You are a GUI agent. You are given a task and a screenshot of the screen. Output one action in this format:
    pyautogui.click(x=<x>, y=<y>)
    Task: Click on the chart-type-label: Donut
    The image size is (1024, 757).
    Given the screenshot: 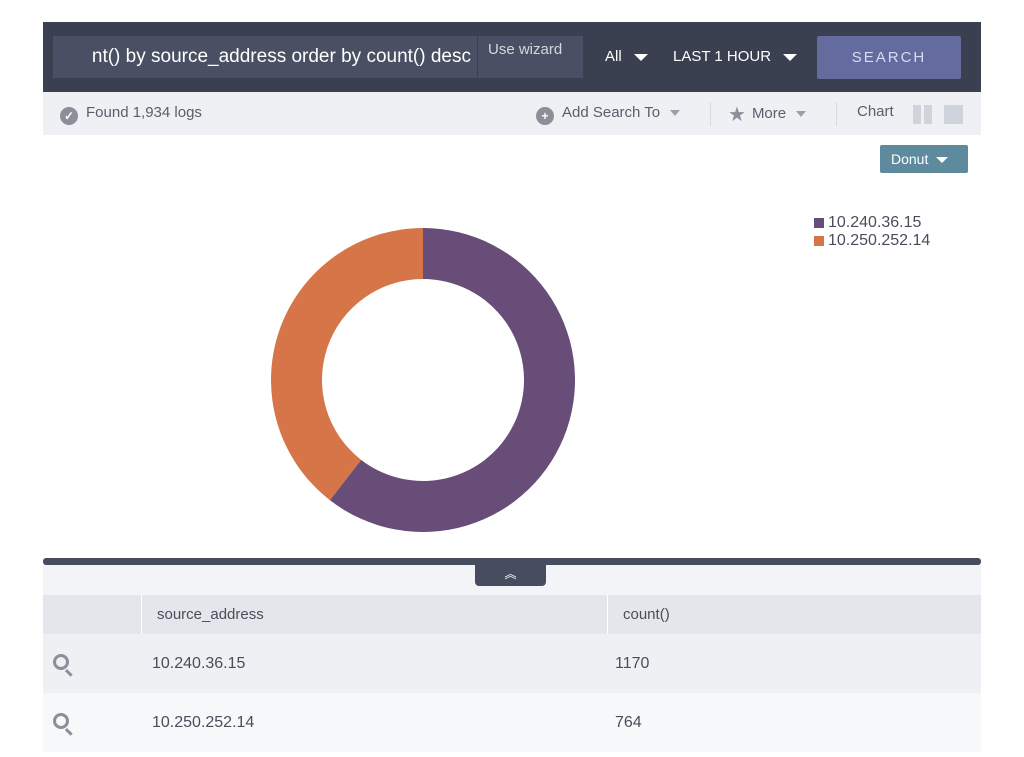 What is the action you would take?
    pyautogui.click(x=910, y=159)
    